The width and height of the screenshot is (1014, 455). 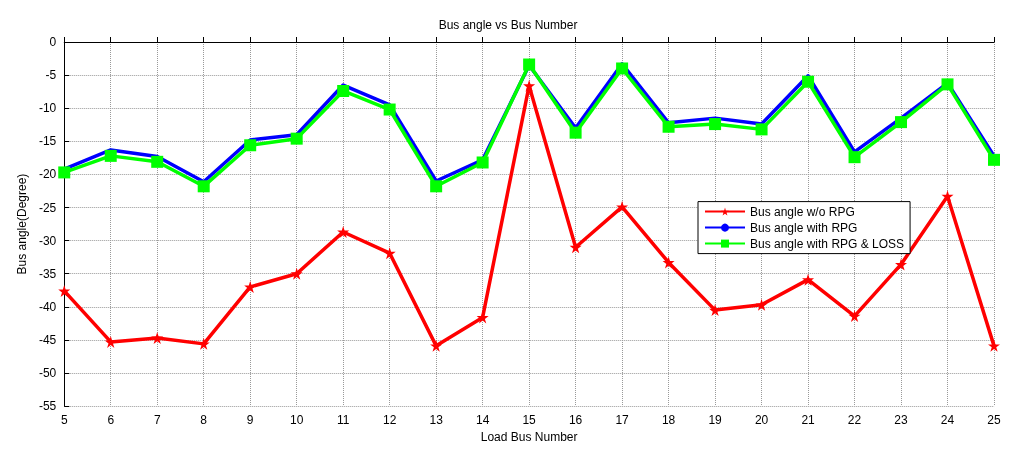 What do you see at coordinates (529, 437) in the screenshot?
I see `x-axis-title: Load Bus Number` at bounding box center [529, 437].